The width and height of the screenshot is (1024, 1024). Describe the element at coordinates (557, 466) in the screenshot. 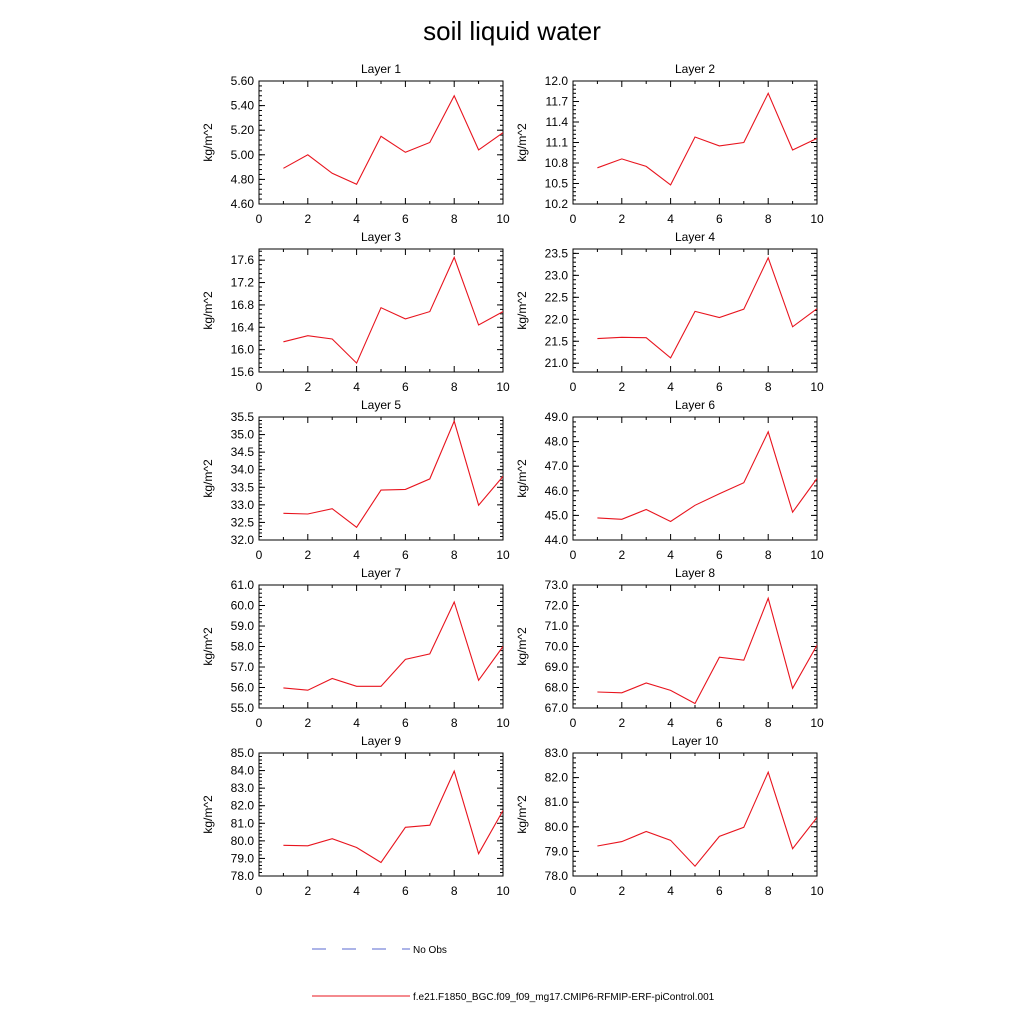

I see `y-tick-label: 47.0` at that location.